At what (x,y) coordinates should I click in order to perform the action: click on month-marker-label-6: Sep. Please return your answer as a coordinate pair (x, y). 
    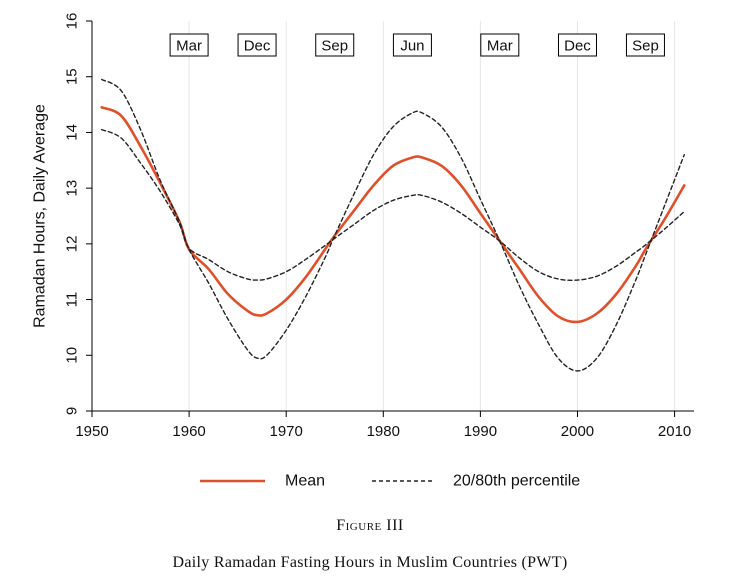
    Looking at the image, I should click on (645, 46).